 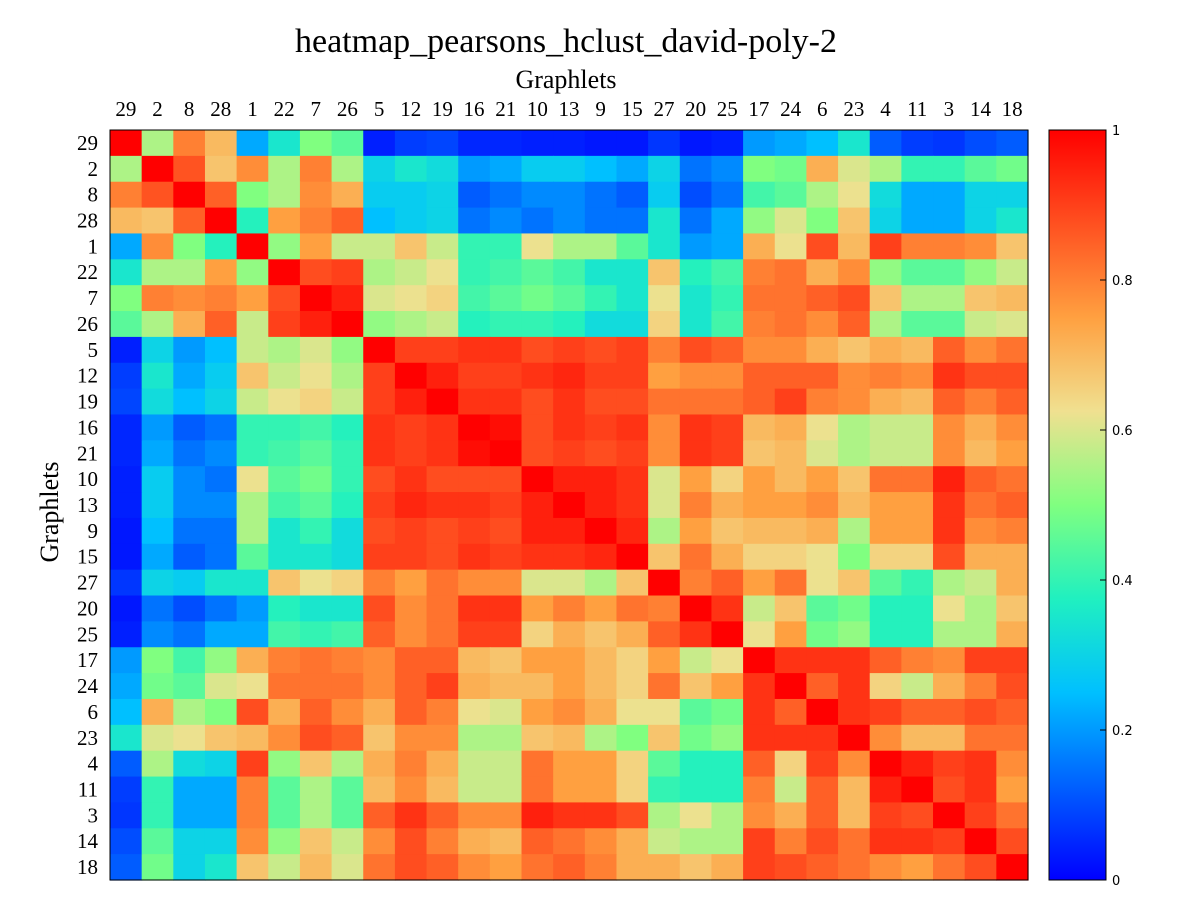 What do you see at coordinates (87, 557) in the screenshot?
I see `y-tick-label: 15` at bounding box center [87, 557].